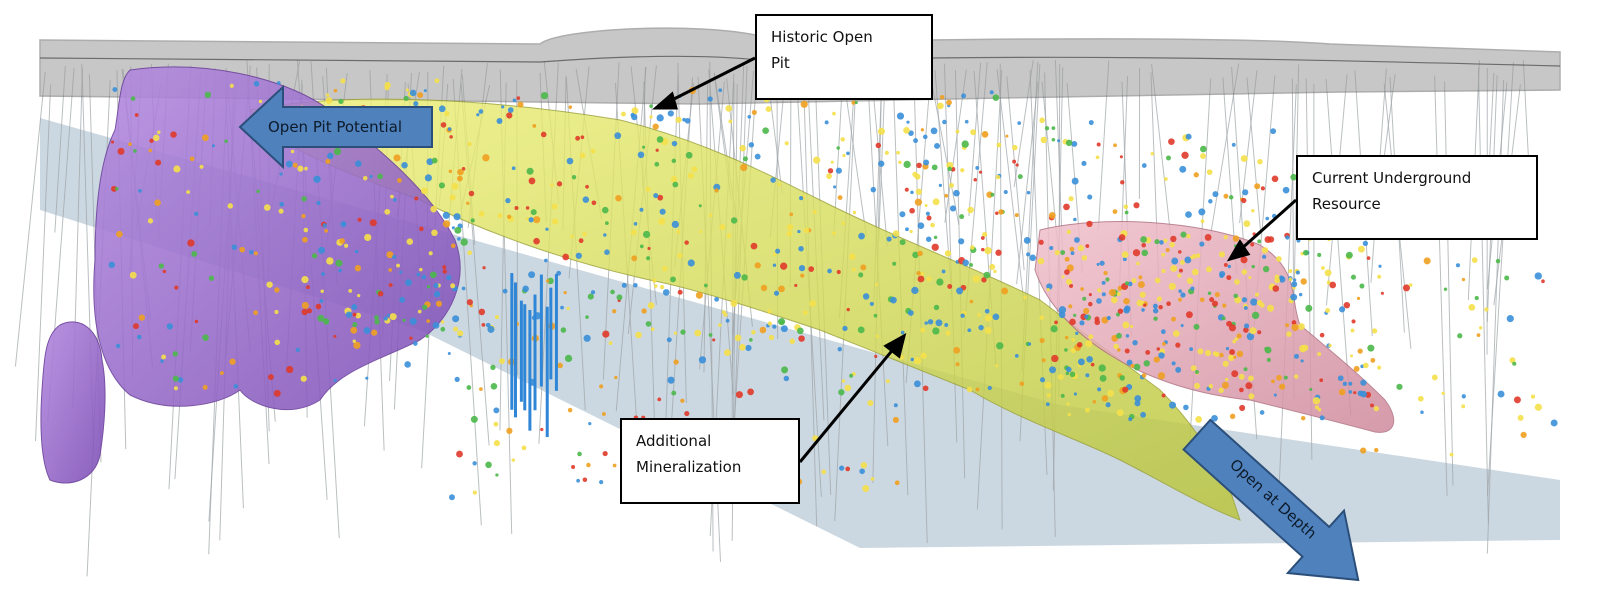  Describe the element at coordinates (541, 330) in the screenshot. I see `assay-intercept-bar` at that location.